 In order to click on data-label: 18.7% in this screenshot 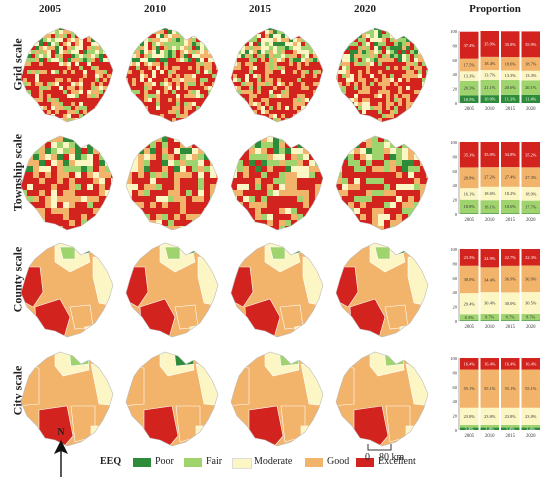, I will do `click(531, 64)`.